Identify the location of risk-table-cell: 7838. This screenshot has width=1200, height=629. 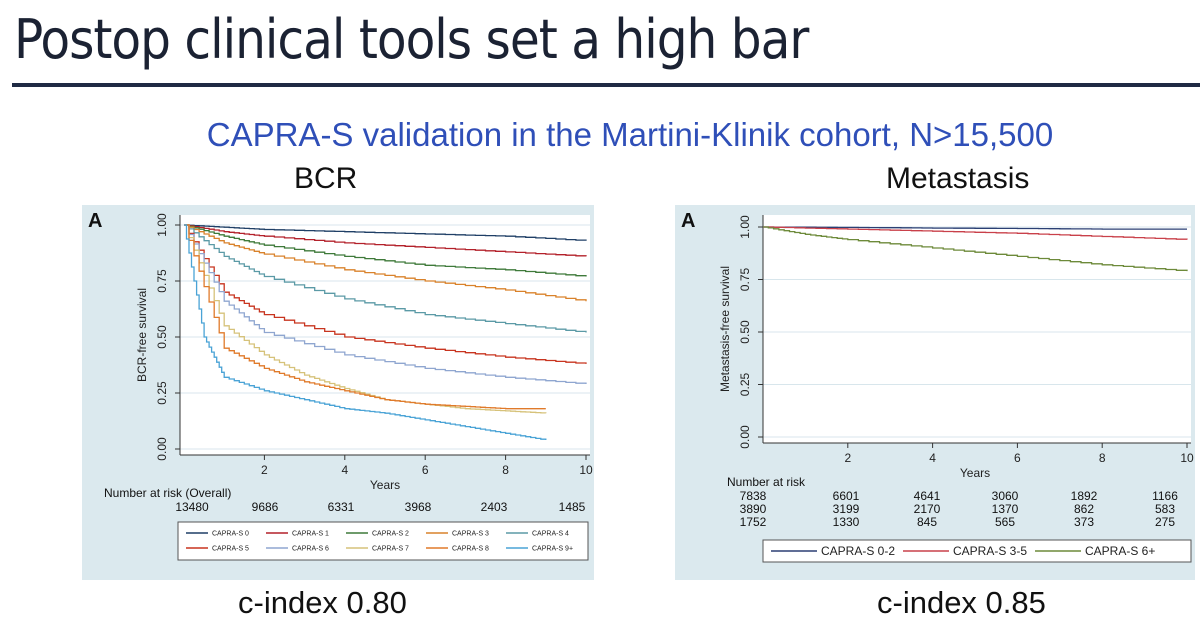
(753, 496).